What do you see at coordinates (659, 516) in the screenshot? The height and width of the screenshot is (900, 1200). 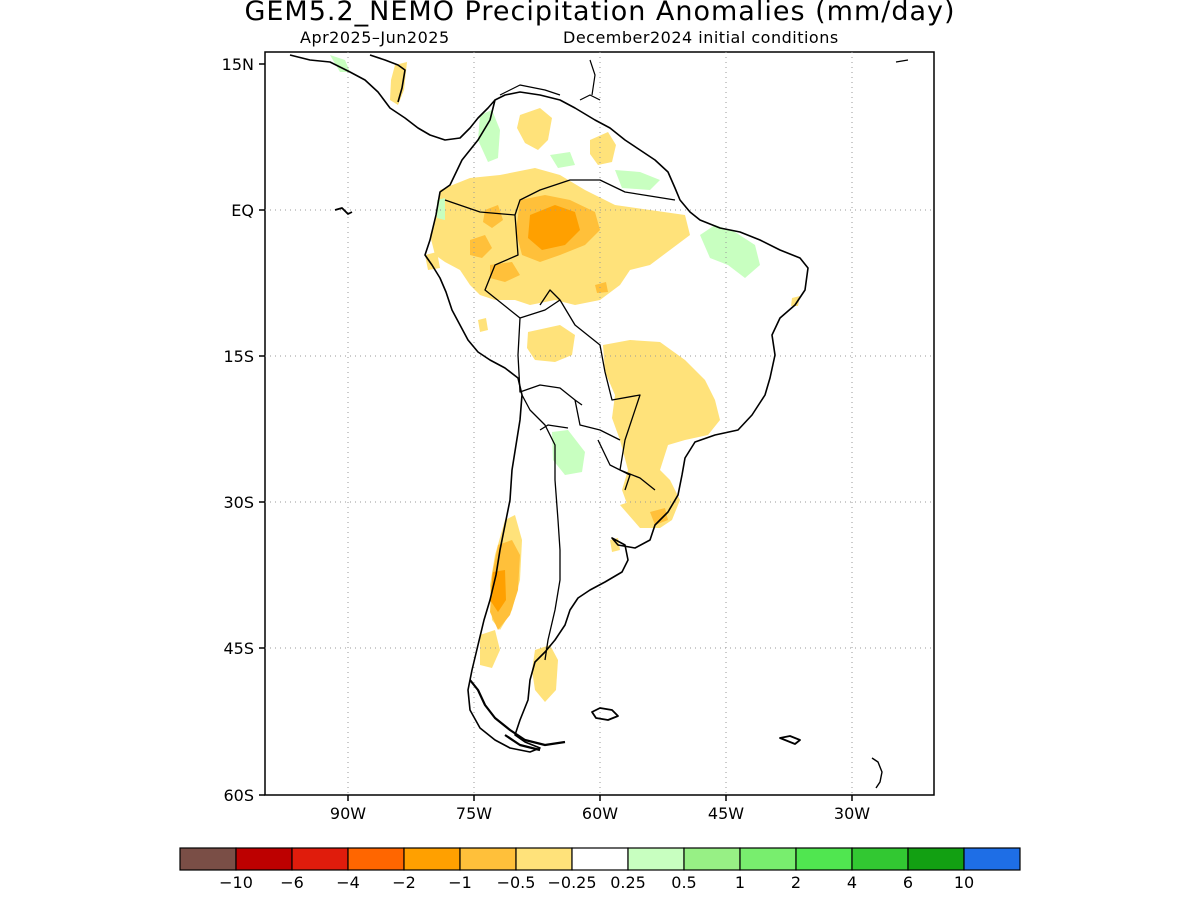 I see `anomaly-uruguay-coast` at bounding box center [659, 516].